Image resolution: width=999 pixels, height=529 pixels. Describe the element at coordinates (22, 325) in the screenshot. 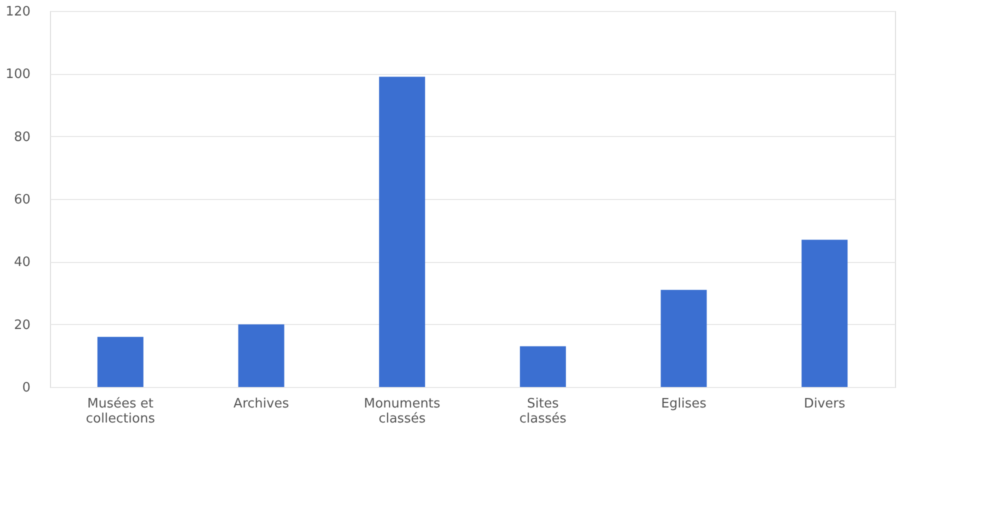

I see `y-tick-label: 20` at that location.